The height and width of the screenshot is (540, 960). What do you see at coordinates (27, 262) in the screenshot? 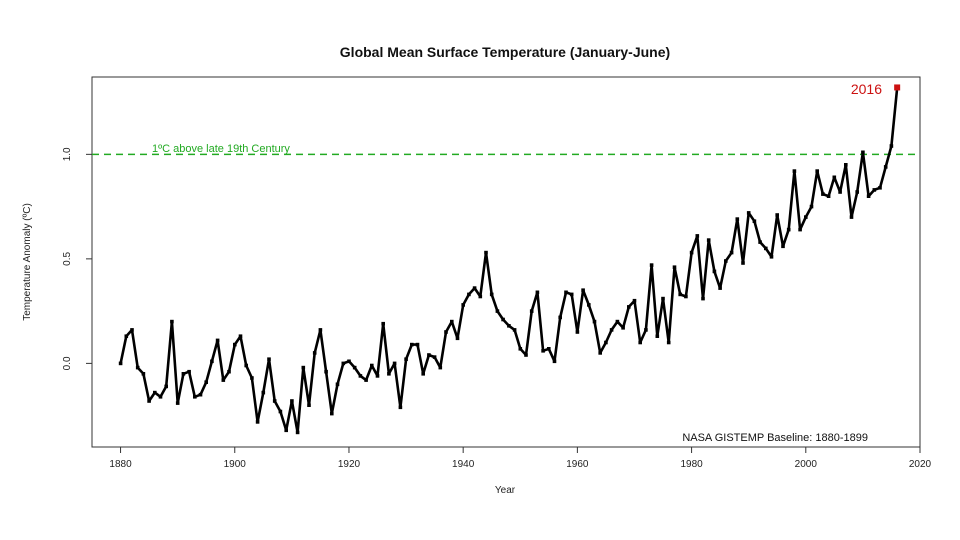
I see `y-axis-label: Temperature Anomaly (ºC)` at bounding box center [27, 262].